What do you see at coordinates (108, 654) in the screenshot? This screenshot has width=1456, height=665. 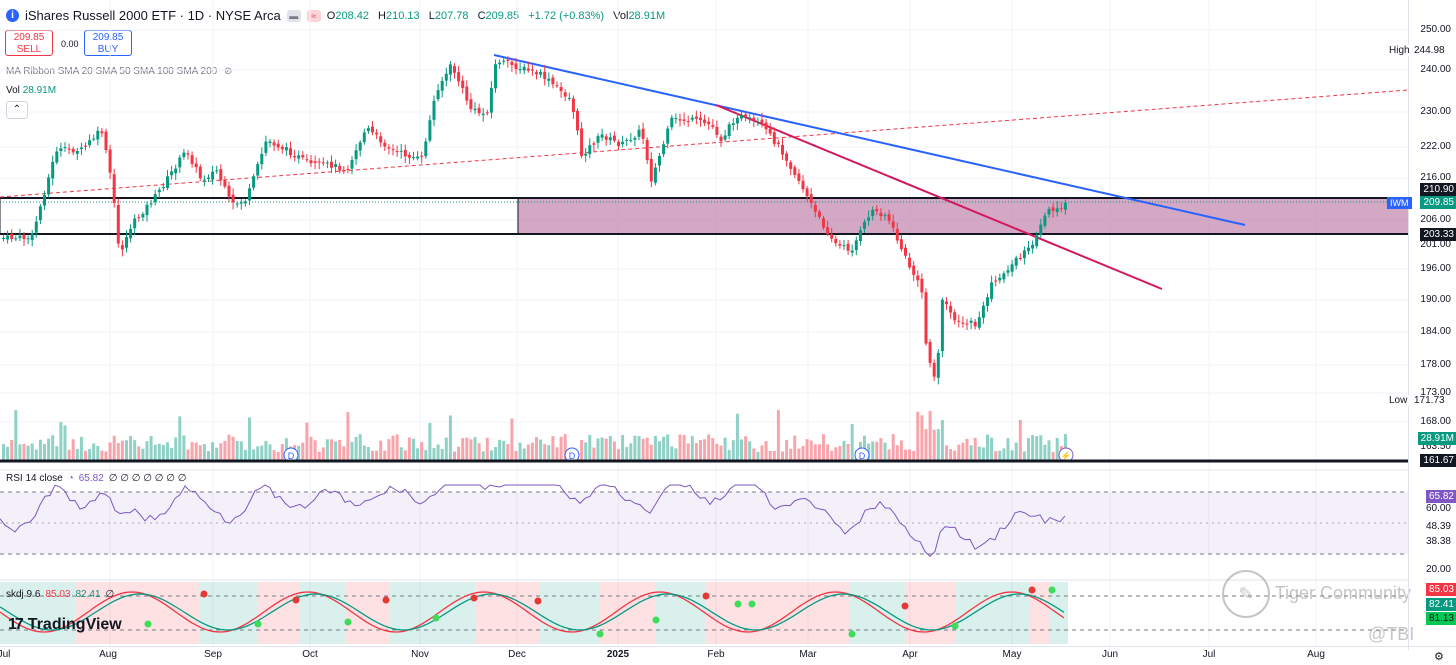 I see `time-label: Aug` at bounding box center [108, 654].